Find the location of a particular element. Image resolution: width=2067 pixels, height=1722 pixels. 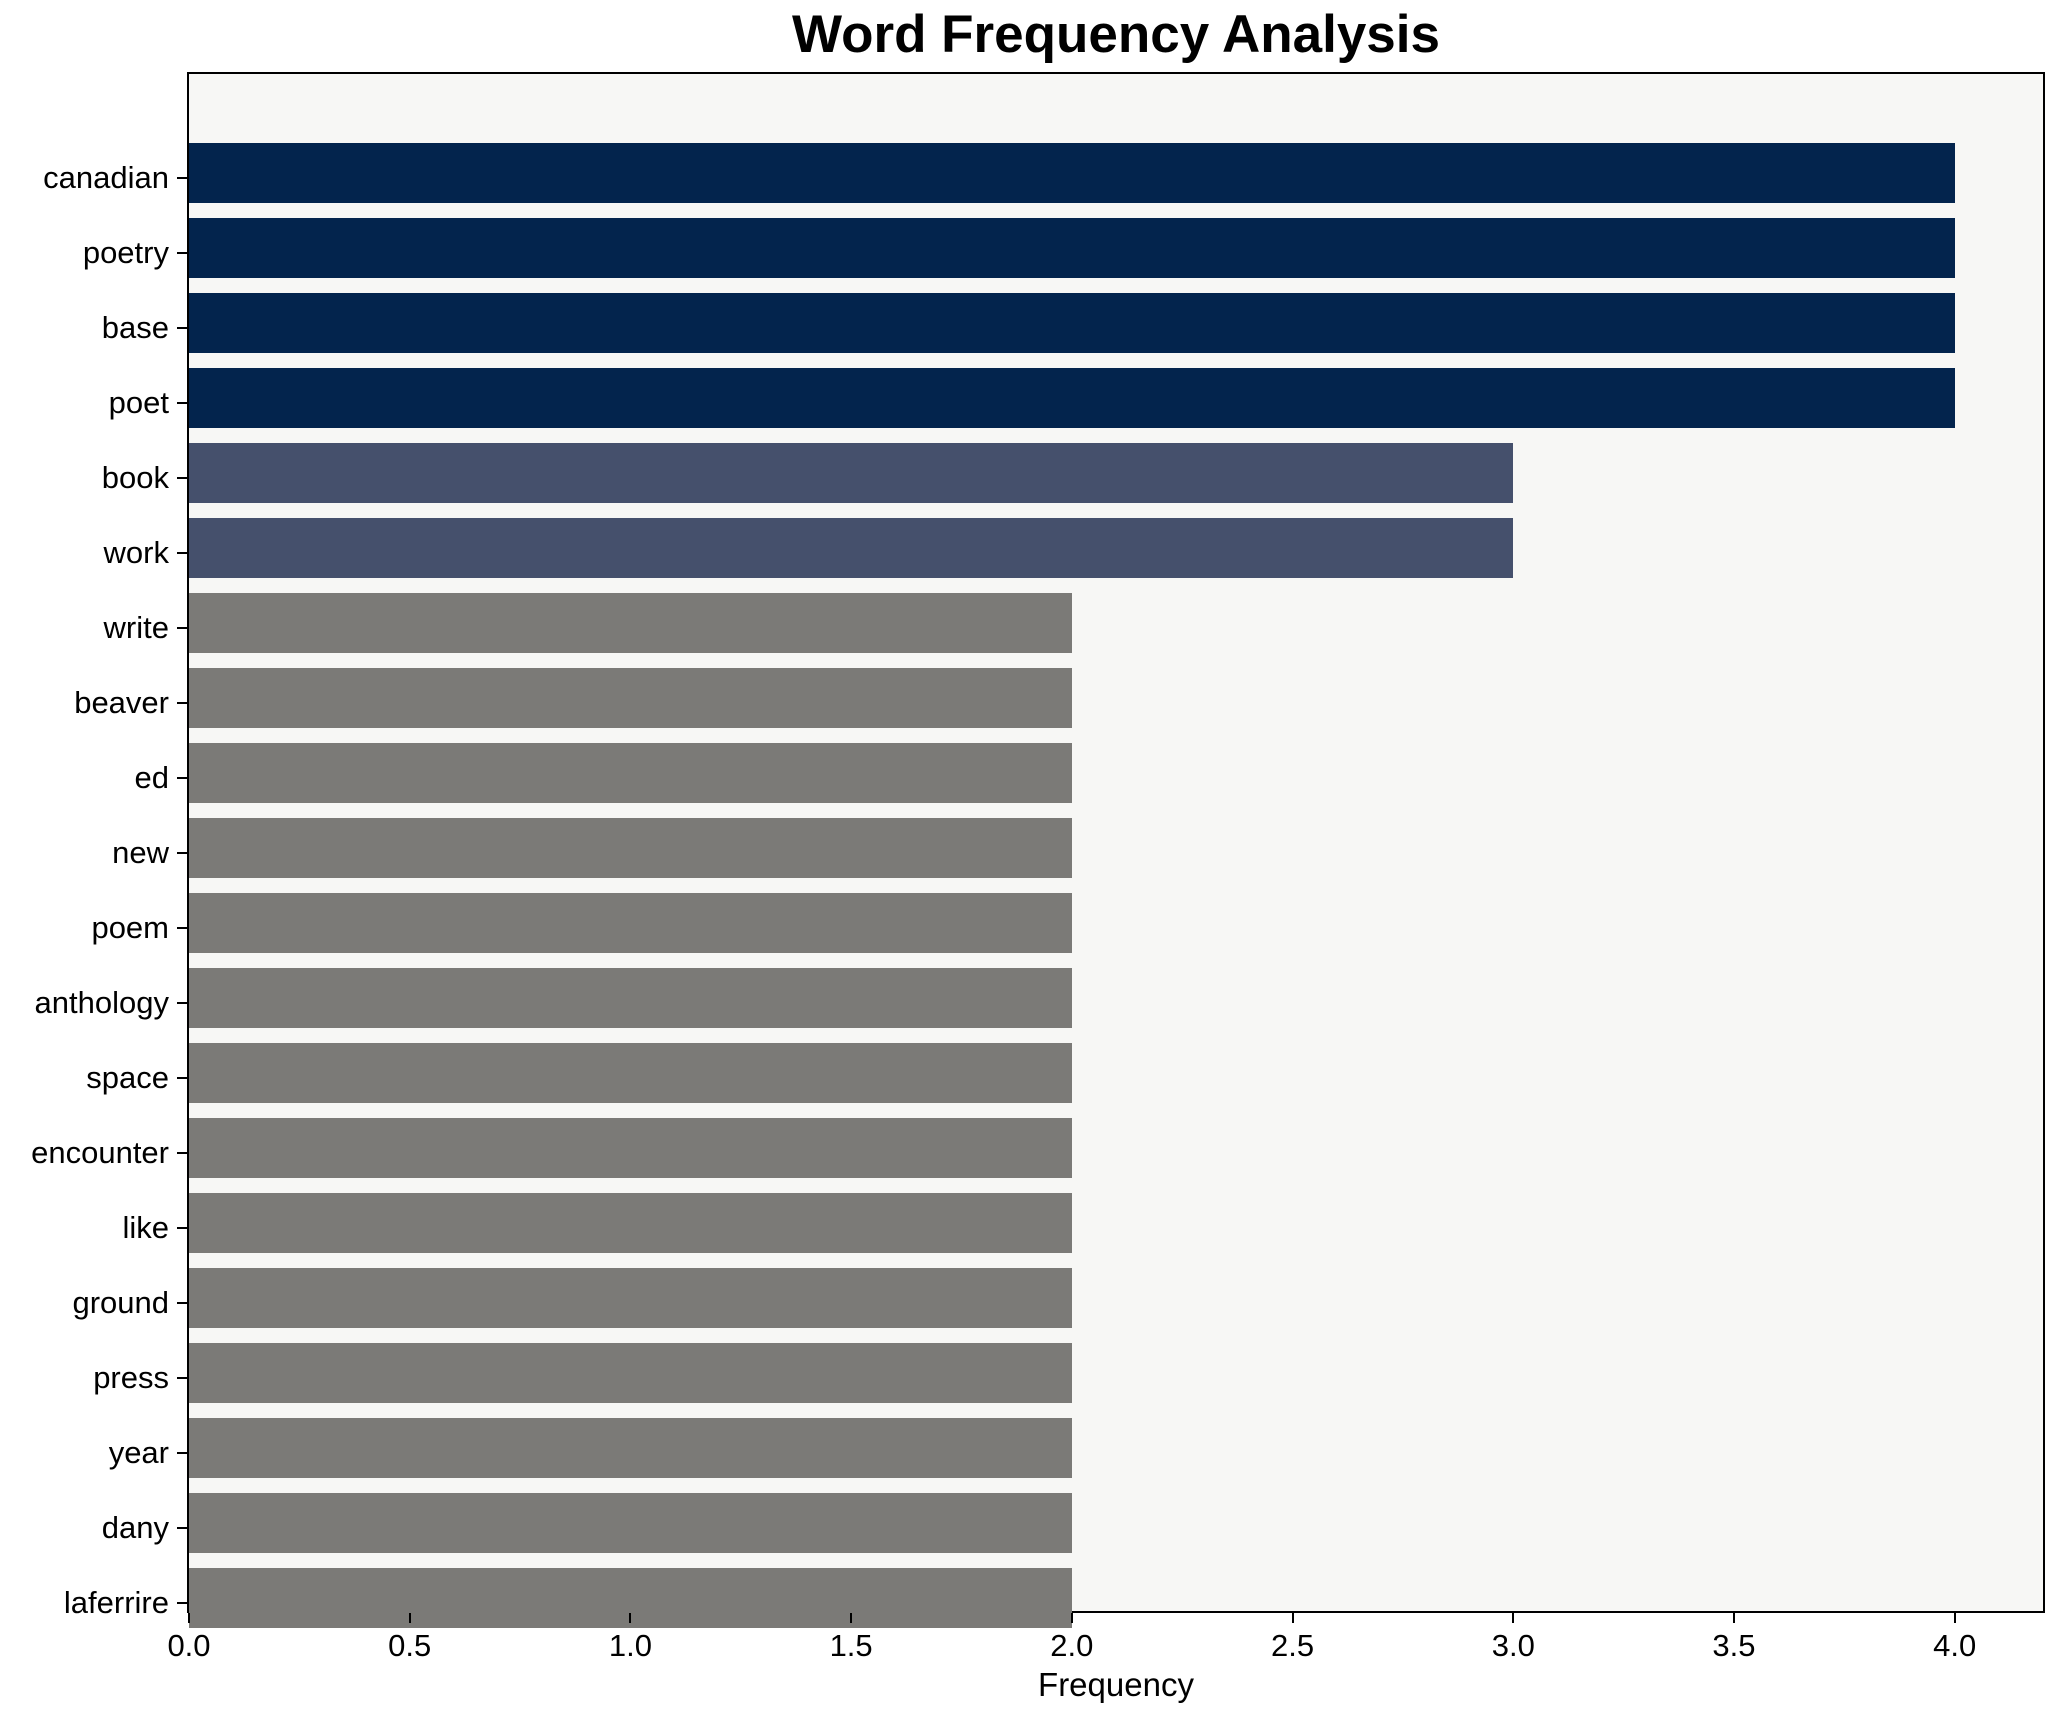

category-label: new is located at coordinates (140, 852).